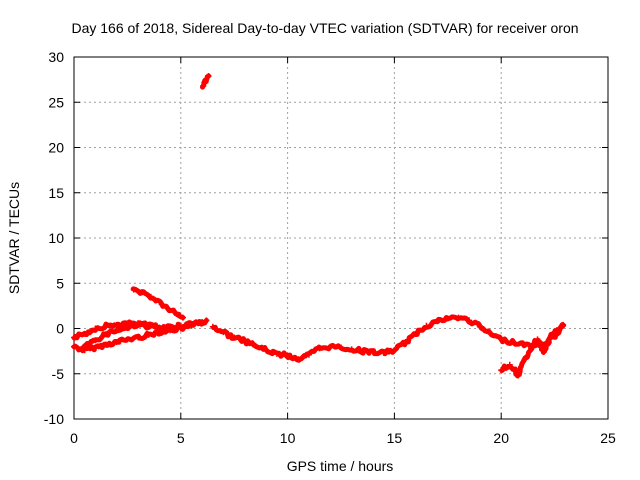 The height and width of the screenshot is (480, 640). Describe the element at coordinates (58, 374) in the screenshot. I see `y-tick-label: -5` at that location.